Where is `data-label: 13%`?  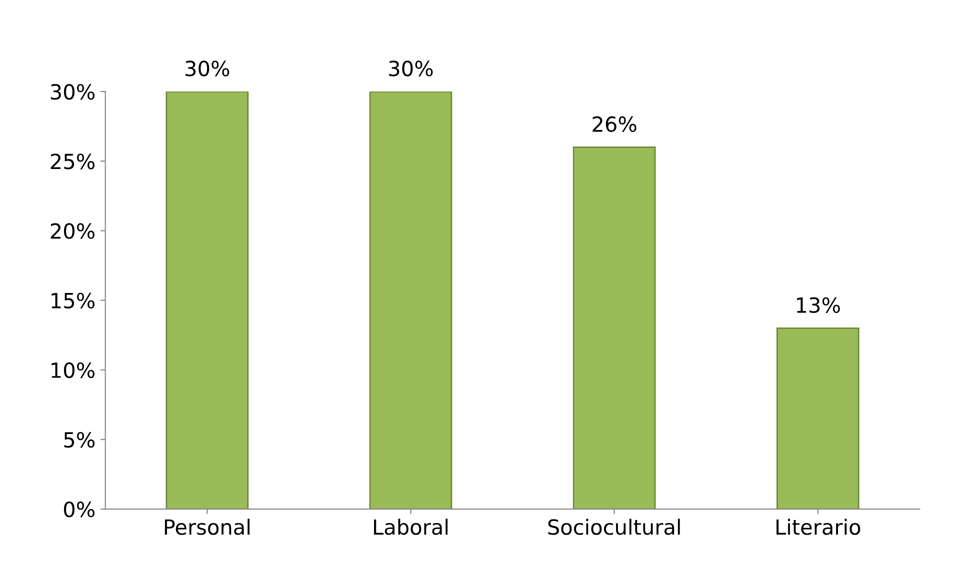
data-label: 13% is located at coordinates (818, 305).